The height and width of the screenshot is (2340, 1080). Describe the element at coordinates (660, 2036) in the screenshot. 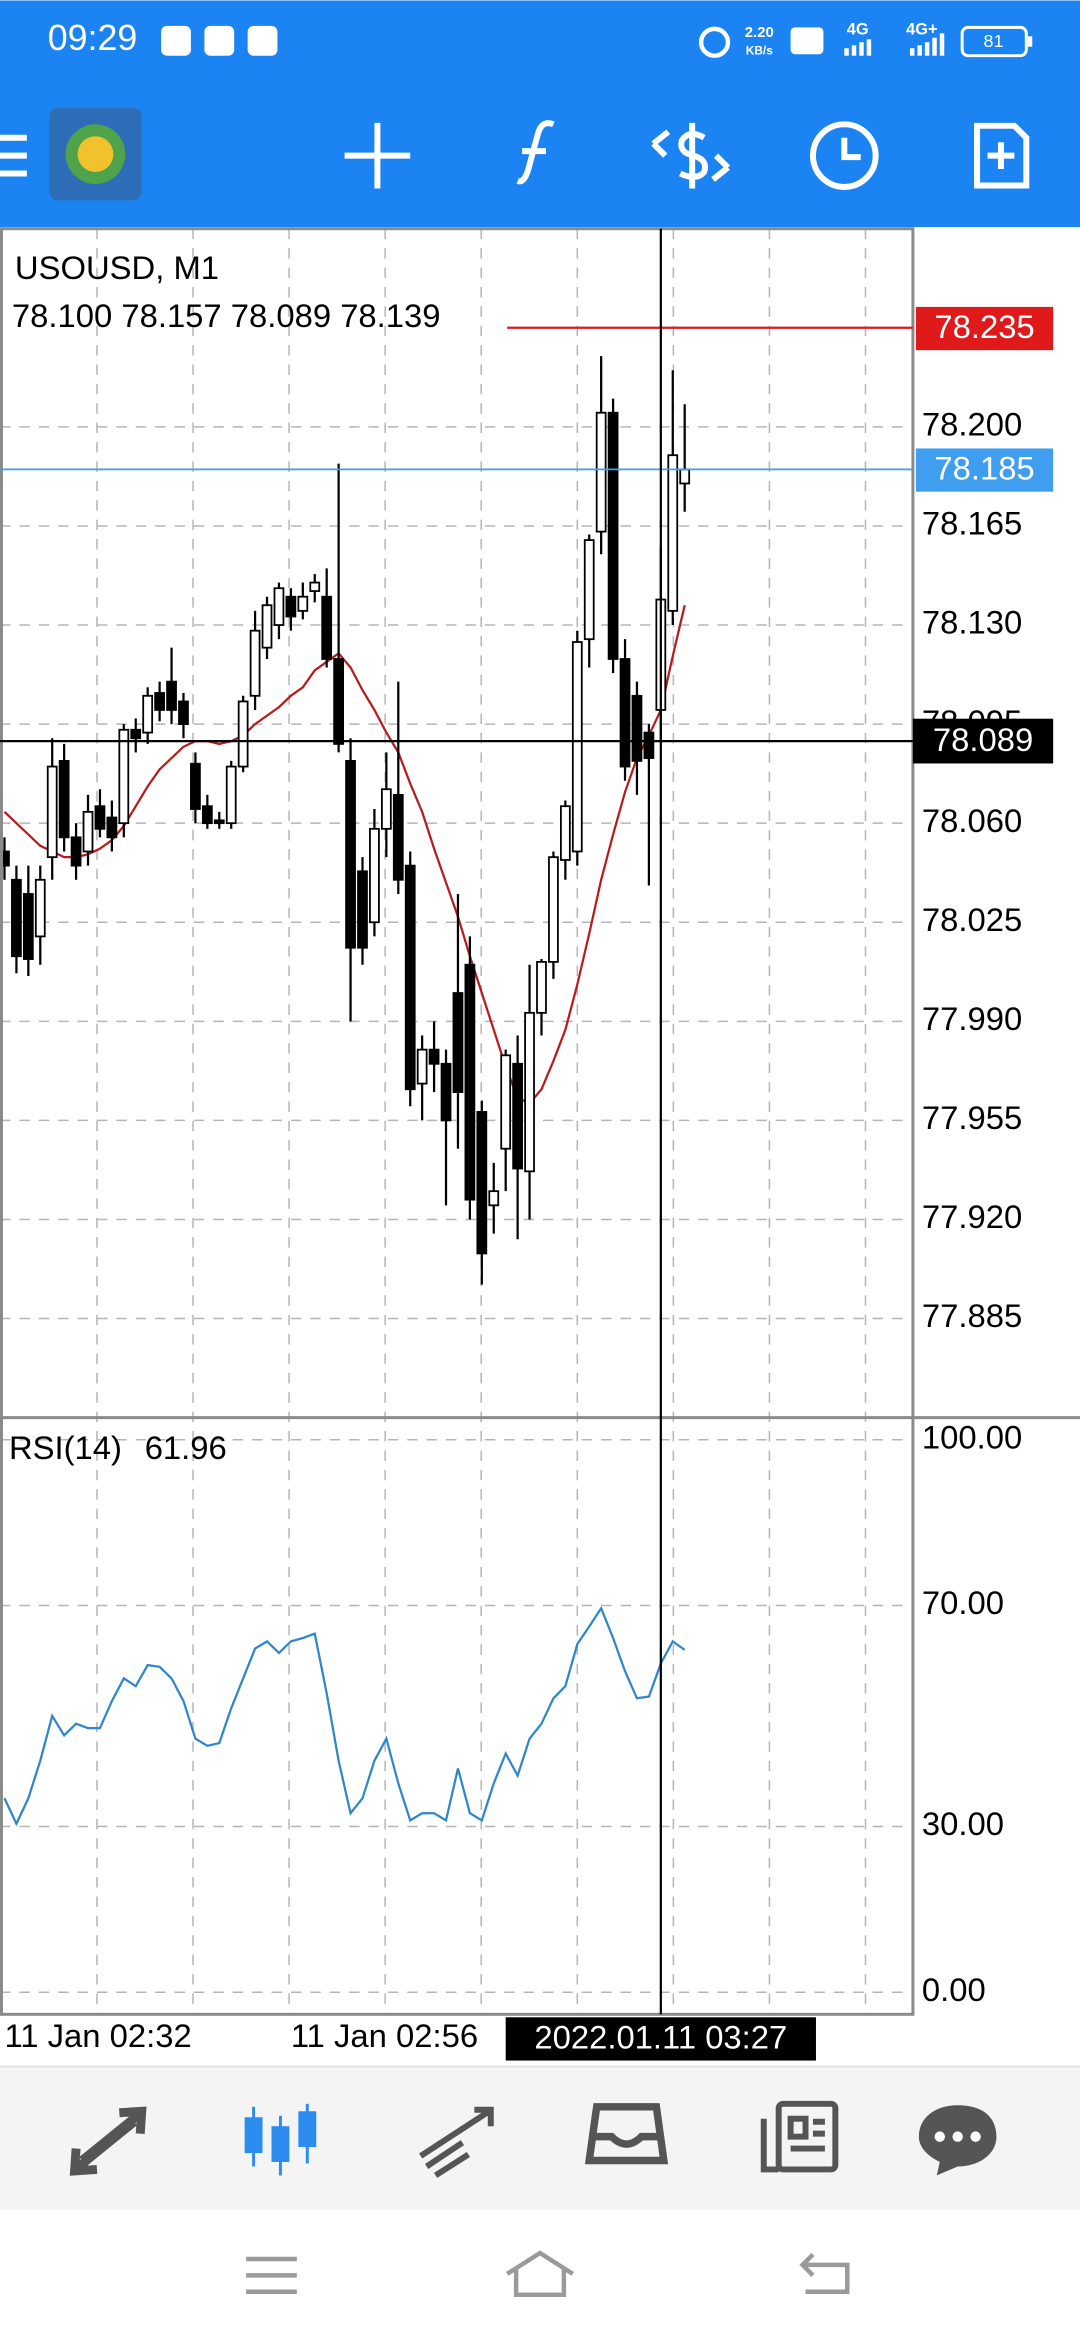

I see `crosshair-time-label: 2022.01.11 03:27` at that location.